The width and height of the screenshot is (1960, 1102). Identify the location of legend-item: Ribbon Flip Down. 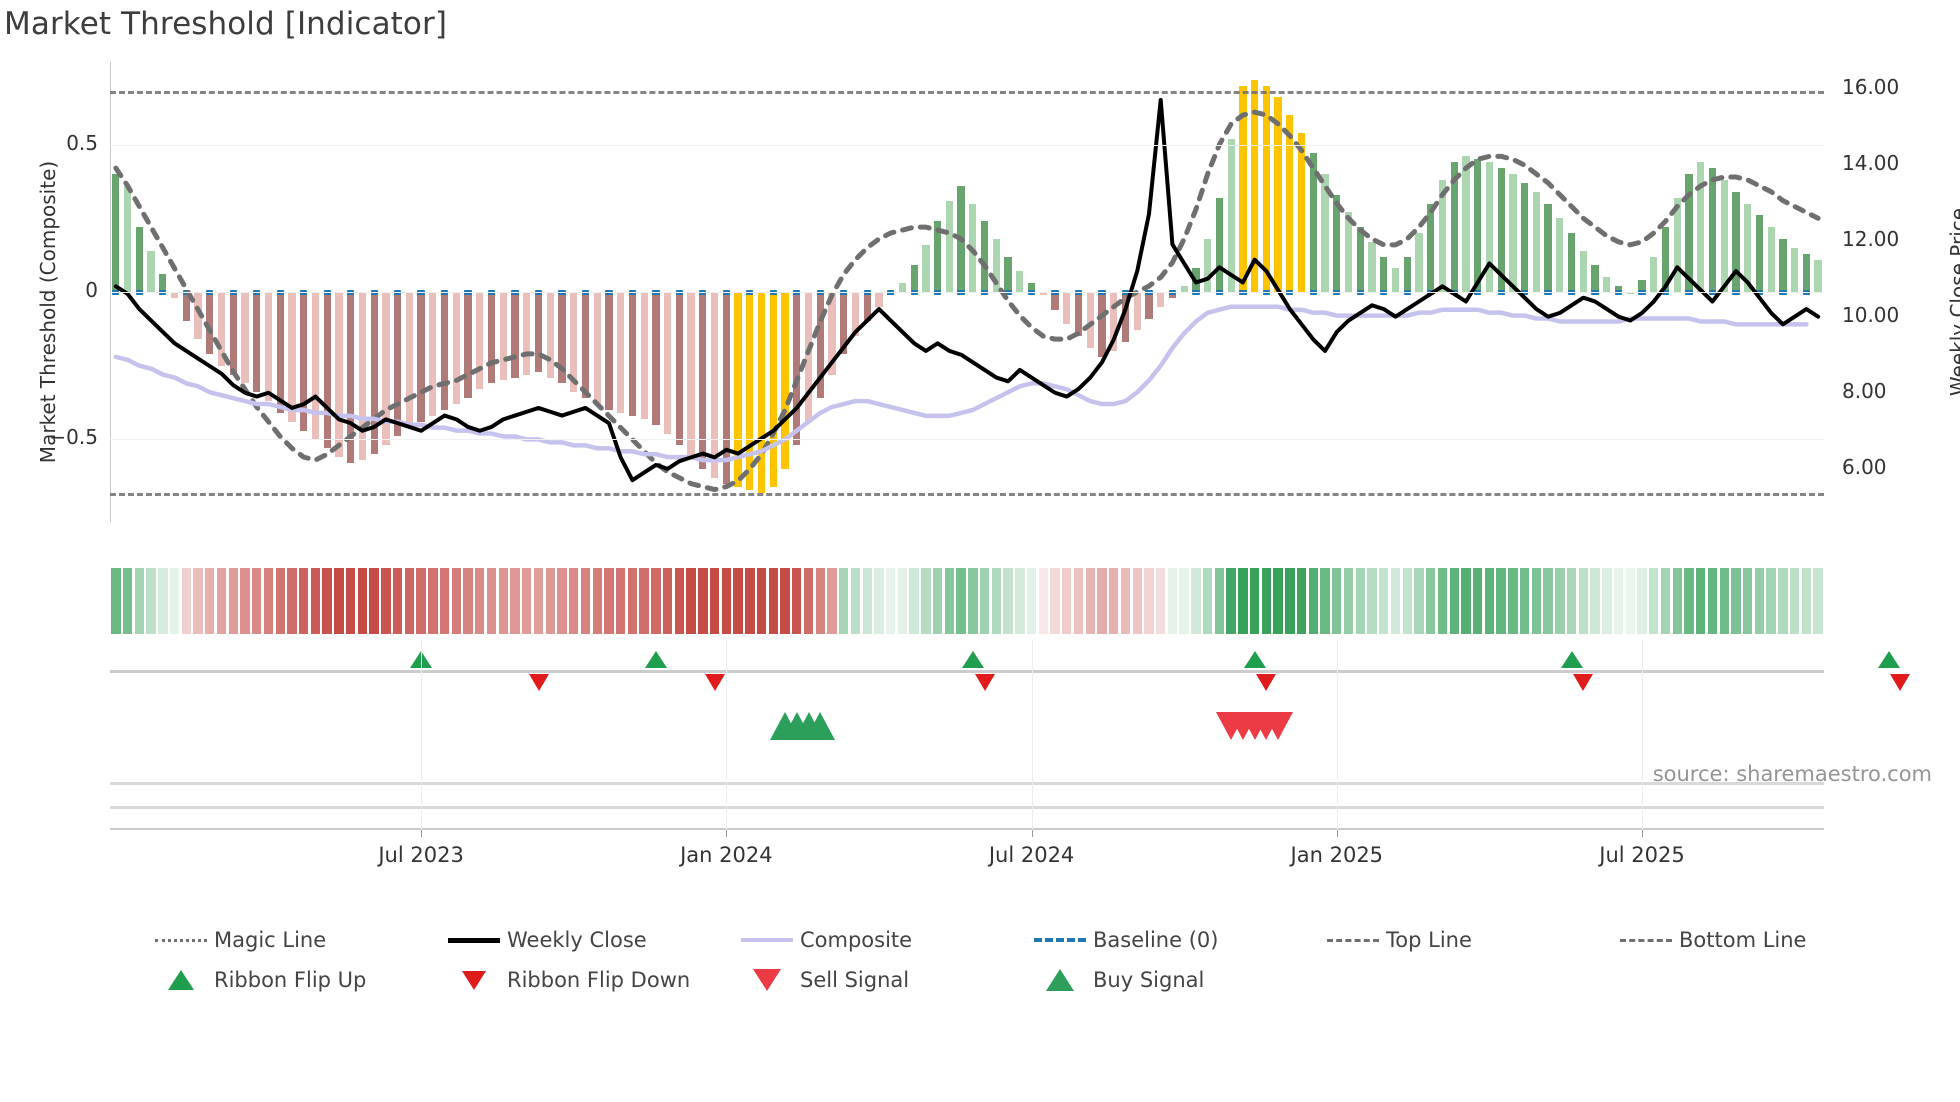
(589, 980).